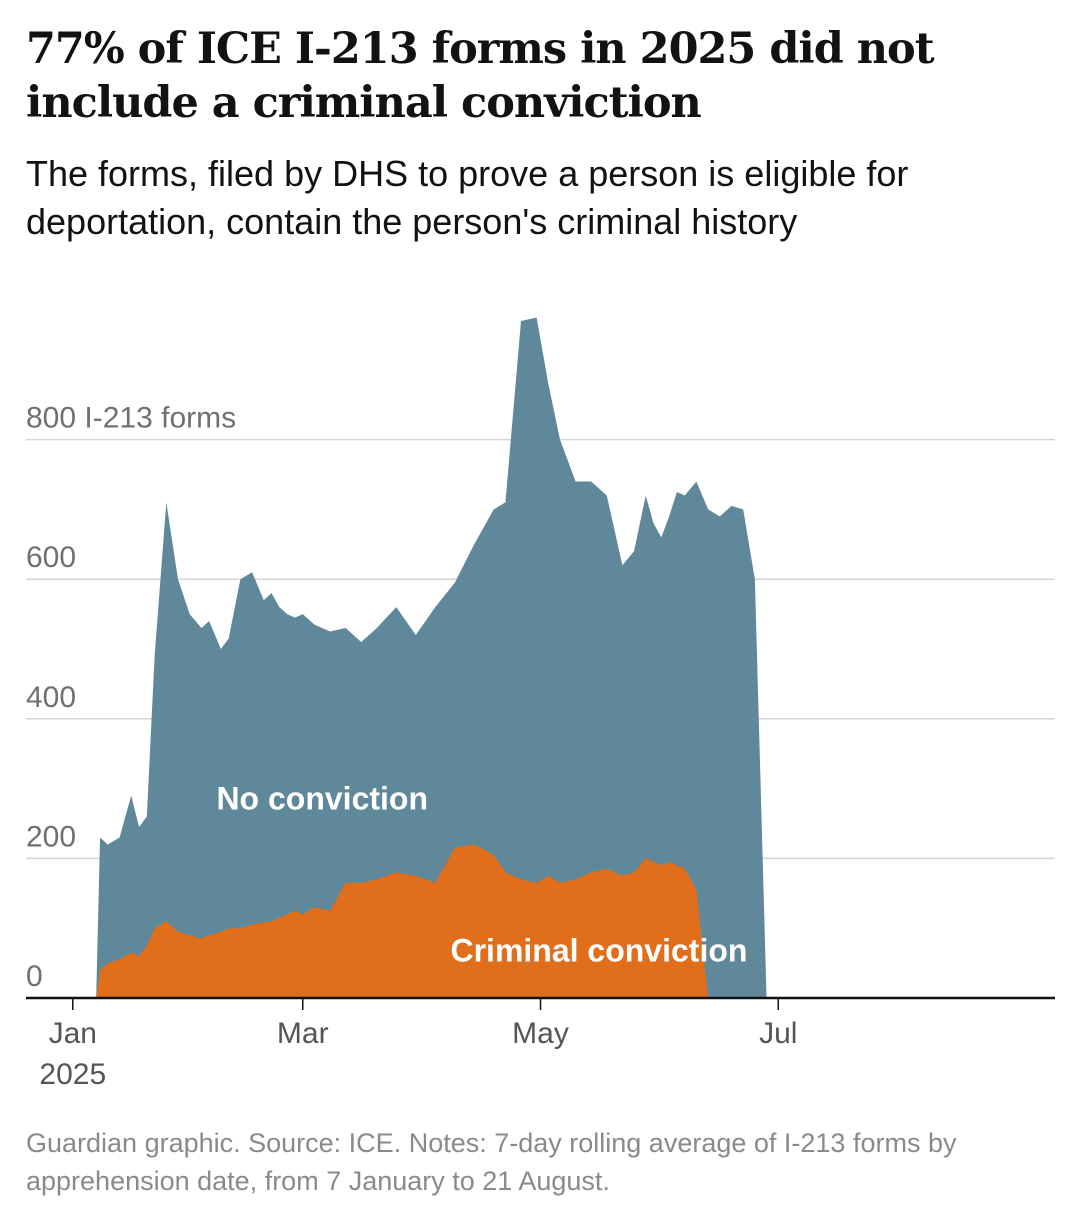  I want to click on x-tick-label: Mar, so click(303, 1033).